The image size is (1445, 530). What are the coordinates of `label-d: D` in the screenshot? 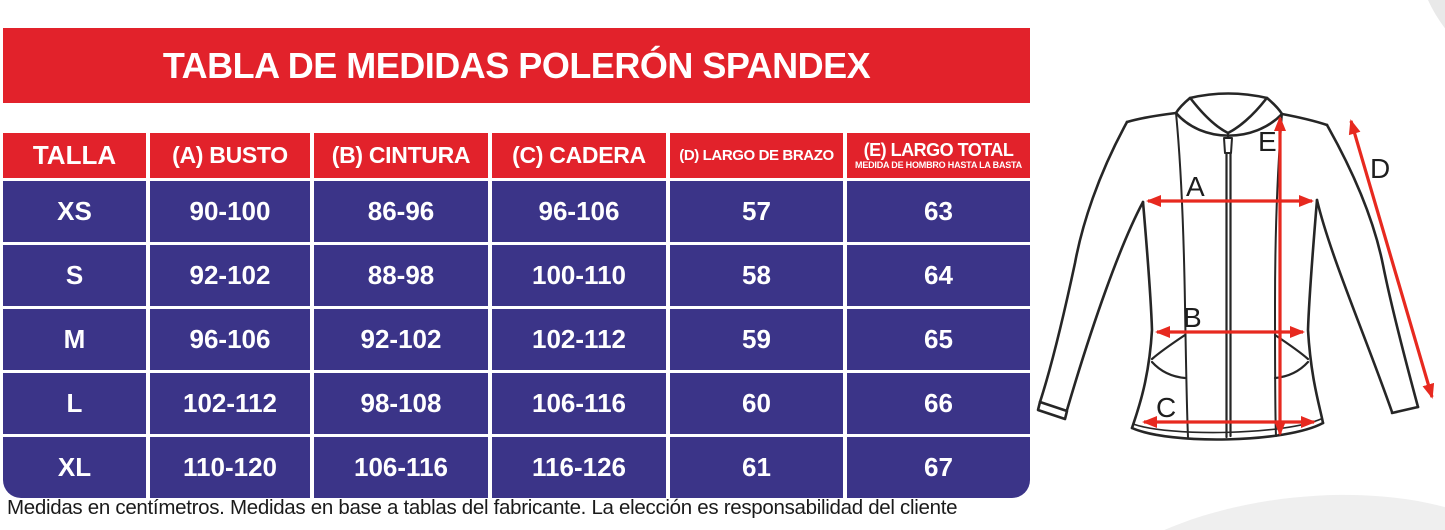 It's located at (1380, 168).